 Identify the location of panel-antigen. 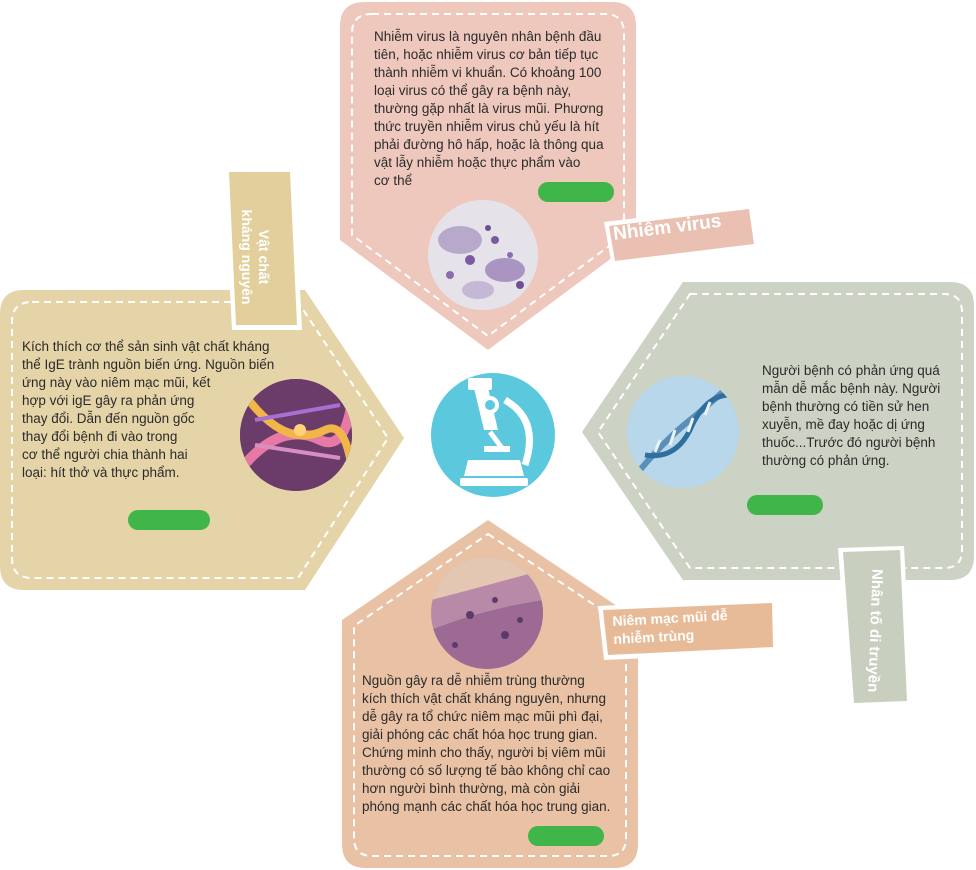
(202, 440).